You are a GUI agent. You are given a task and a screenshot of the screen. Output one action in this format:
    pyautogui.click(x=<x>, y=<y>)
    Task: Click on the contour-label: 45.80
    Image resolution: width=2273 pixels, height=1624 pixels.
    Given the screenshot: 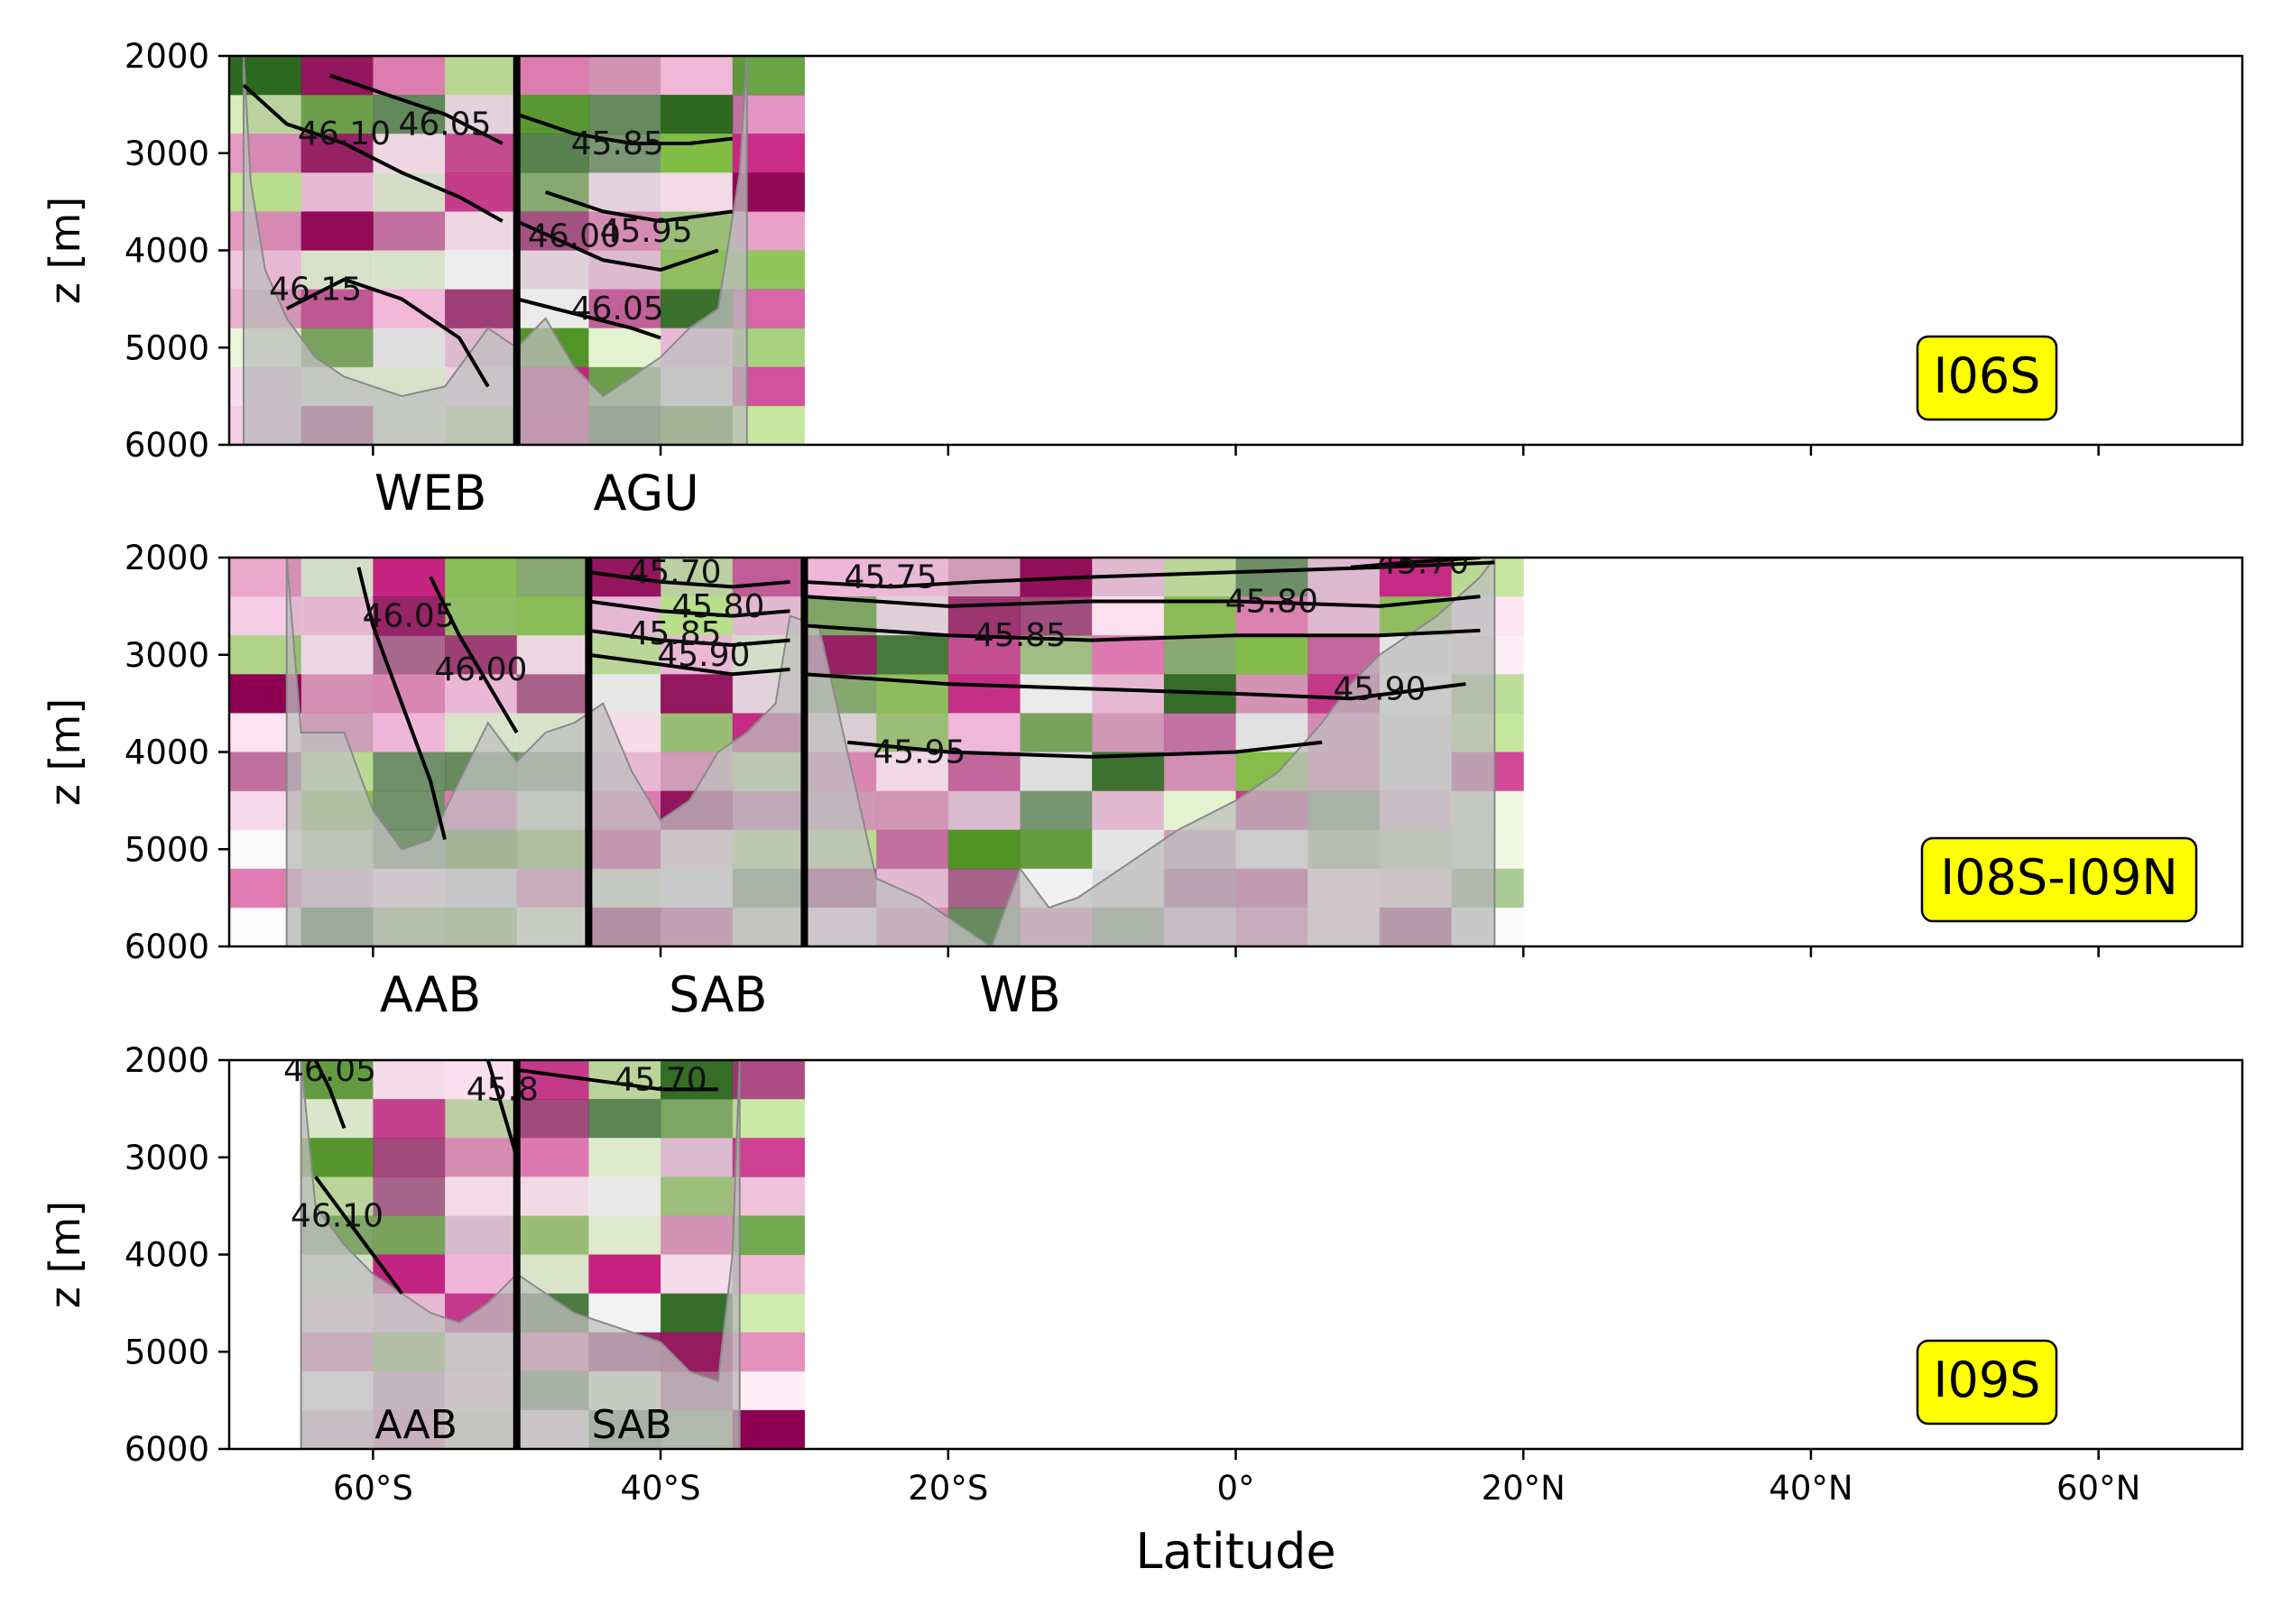 What is the action you would take?
    pyautogui.click(x=1271, y=602)
    